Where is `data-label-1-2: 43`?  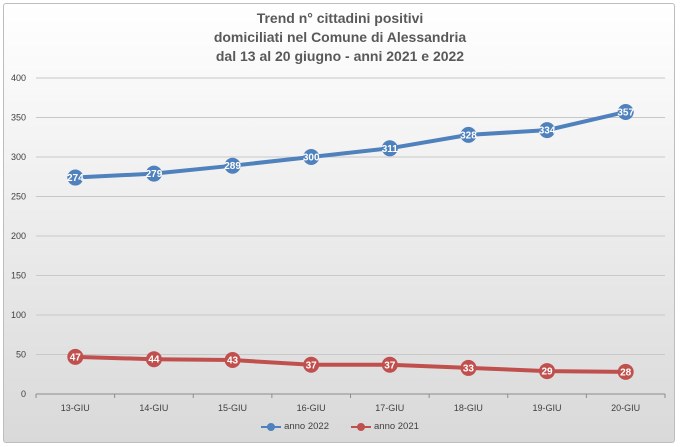 data-label-1-2: 43 is located at coordinates (233, 361).